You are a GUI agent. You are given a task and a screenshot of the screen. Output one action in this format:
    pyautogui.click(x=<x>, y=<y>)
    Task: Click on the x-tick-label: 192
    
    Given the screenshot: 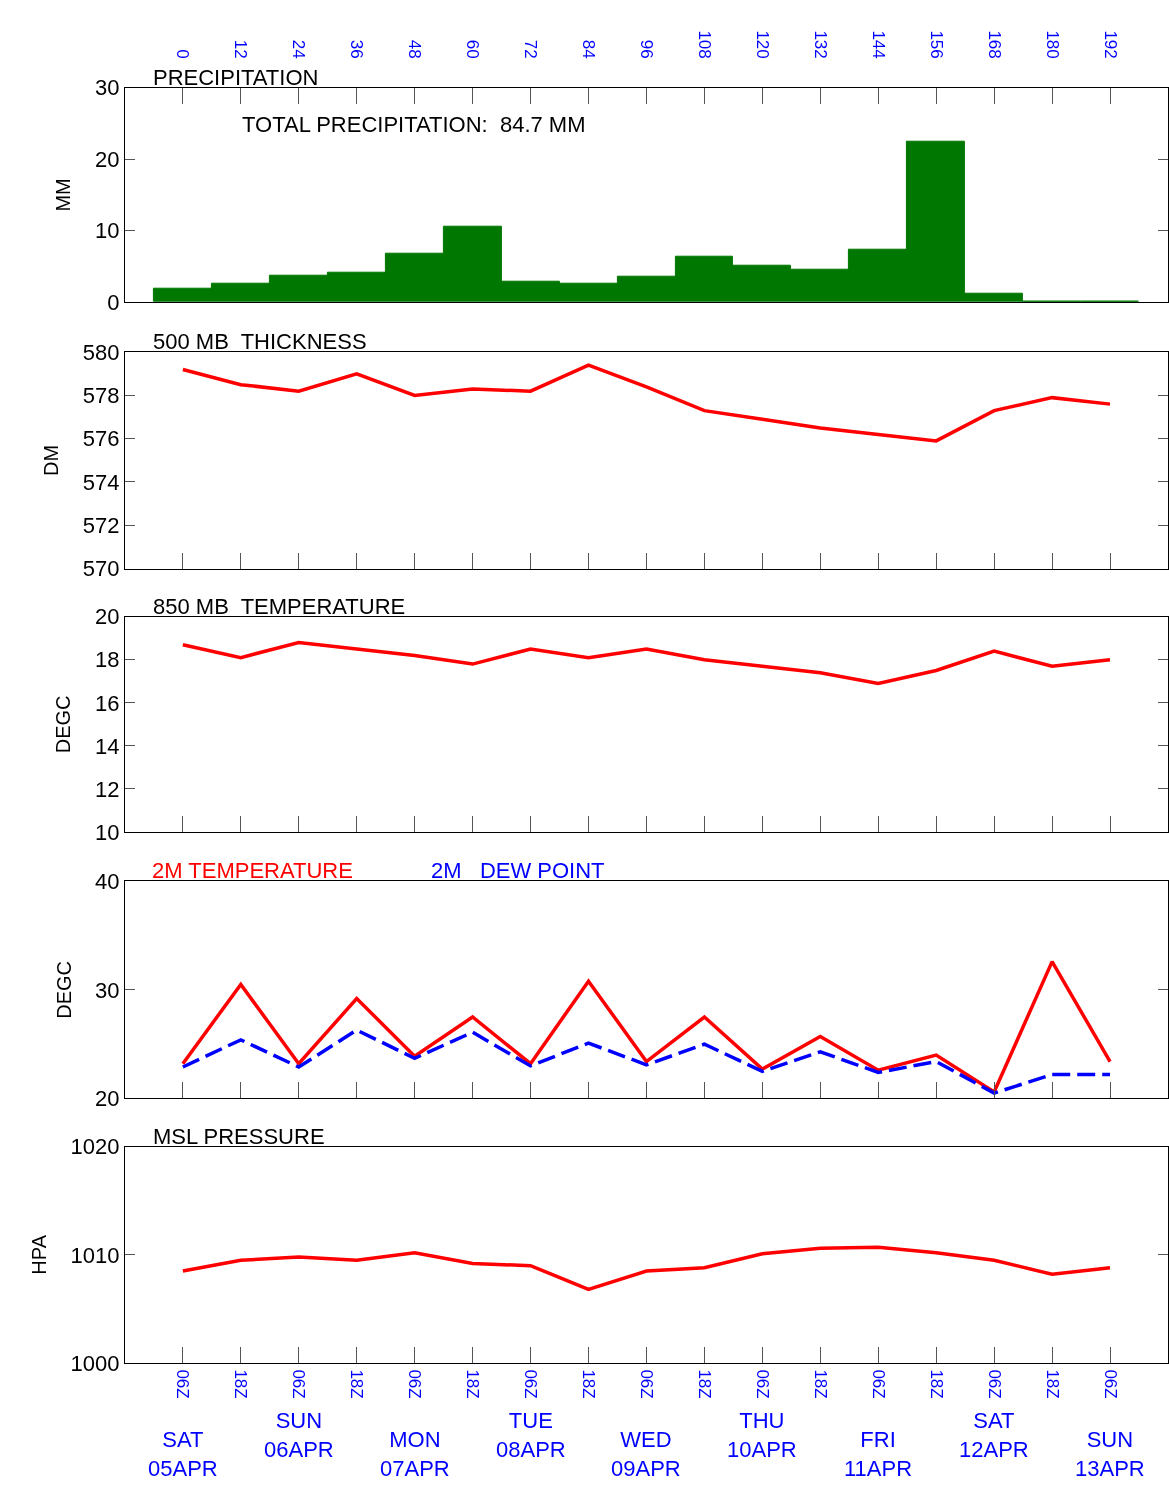 What is the action you would take?
    pyautogui.click(x=1110, y=44)
    